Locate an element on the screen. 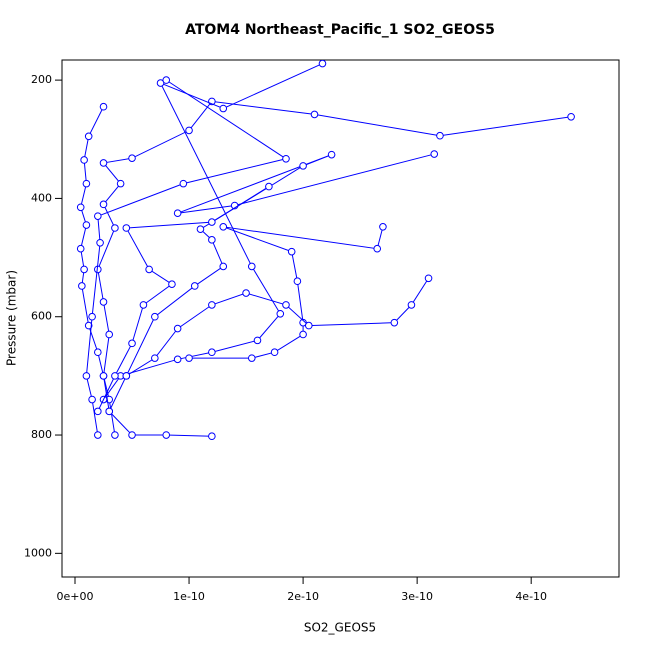 The image size is (650, 650). x-tick-label: 0e+00 is located at coordinates (75, 596).